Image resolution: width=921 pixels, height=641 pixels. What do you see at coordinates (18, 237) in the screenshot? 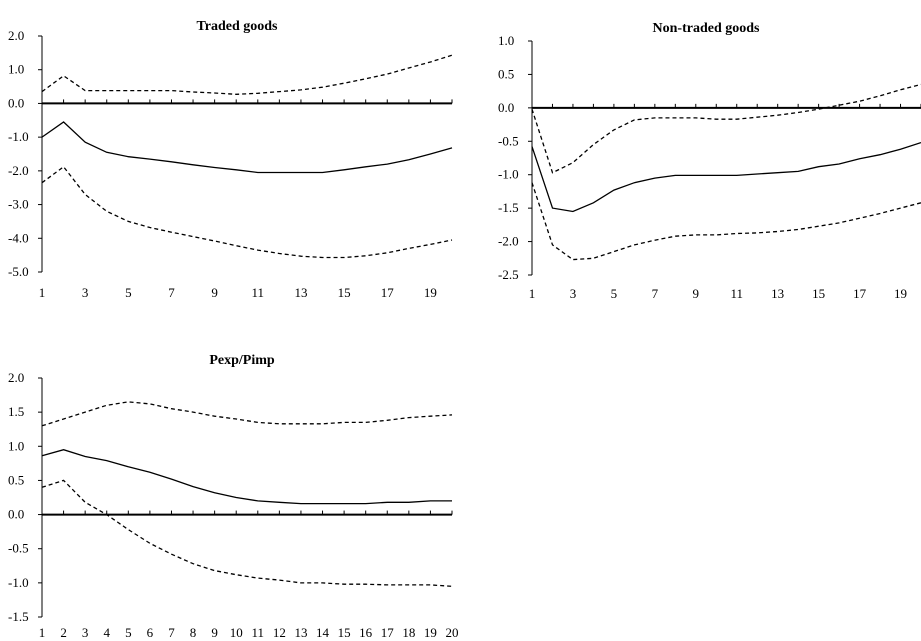
I see `y-tick-label: -4.0` at bounding box center [18, 237].